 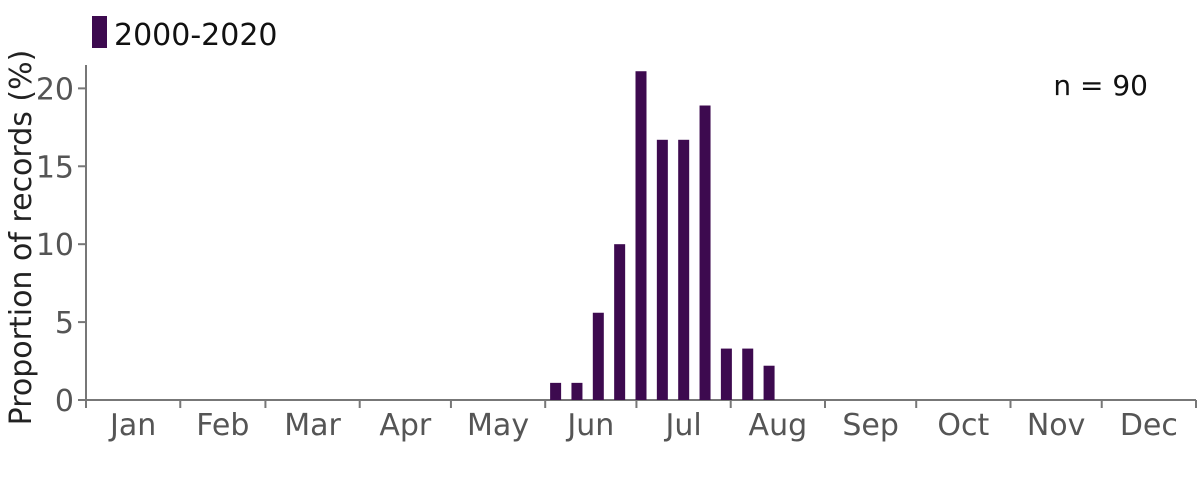 I want to click on y-tick-label: 20, so click(x=55, y=89).